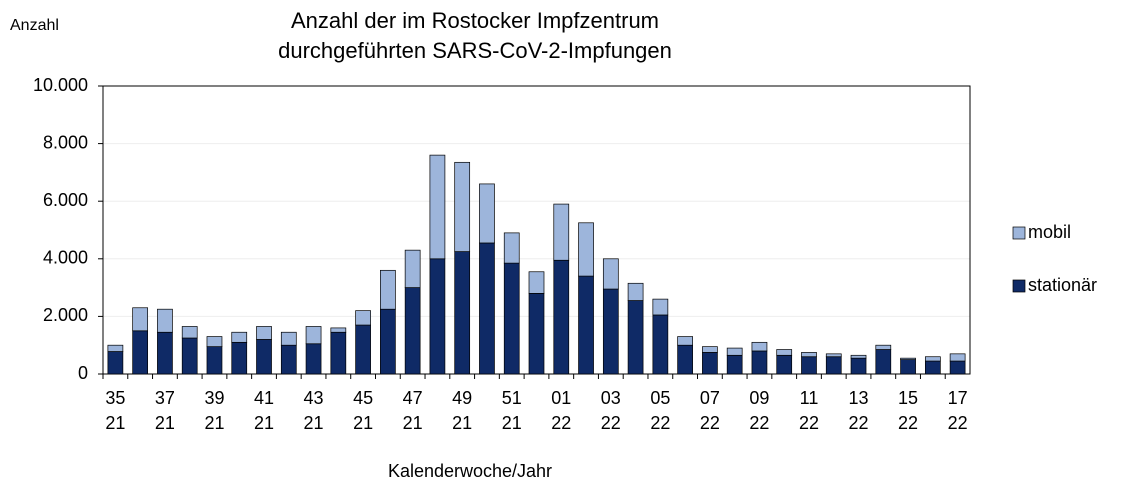  I want to click on x-tick-label: 51, so click(512, 398).